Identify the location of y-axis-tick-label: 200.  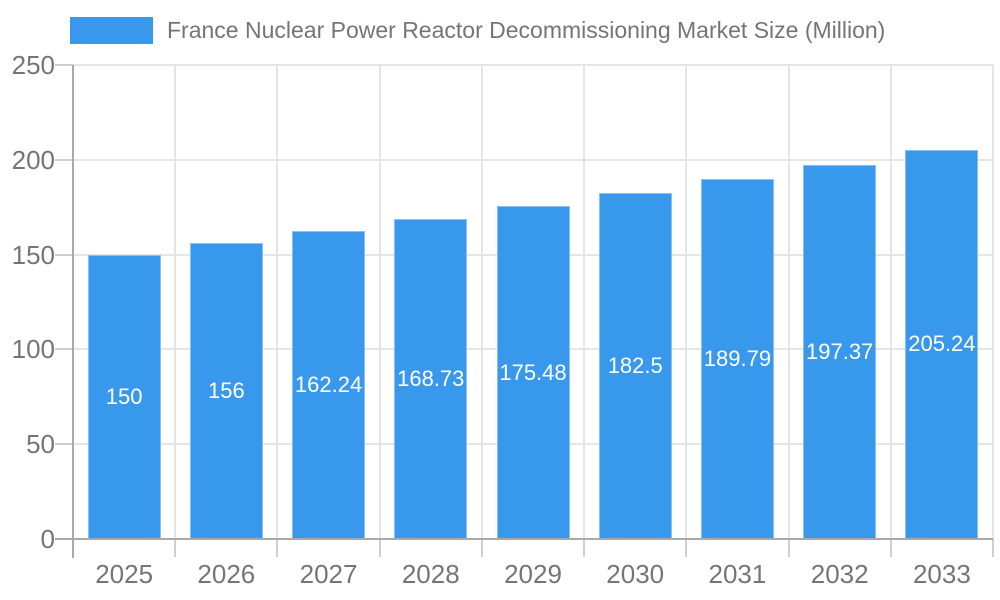
(33, 159).